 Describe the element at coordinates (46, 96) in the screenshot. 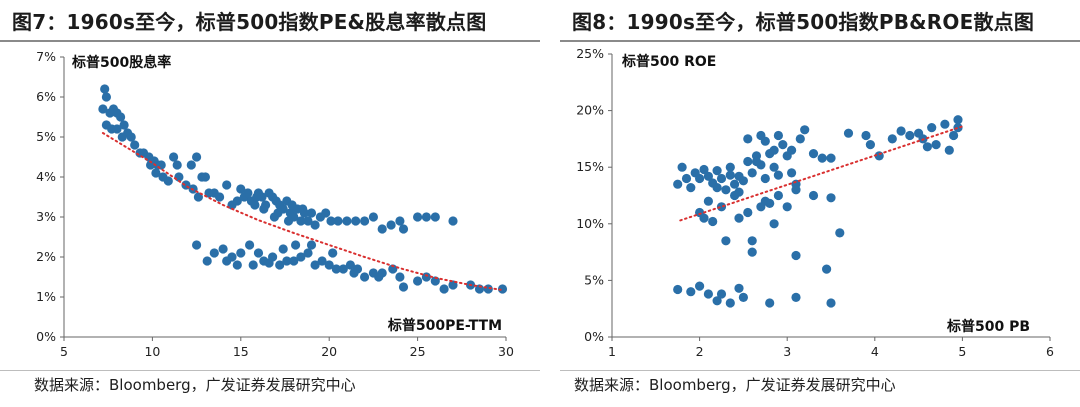

I see `y-tick-label: 6%` at that location.